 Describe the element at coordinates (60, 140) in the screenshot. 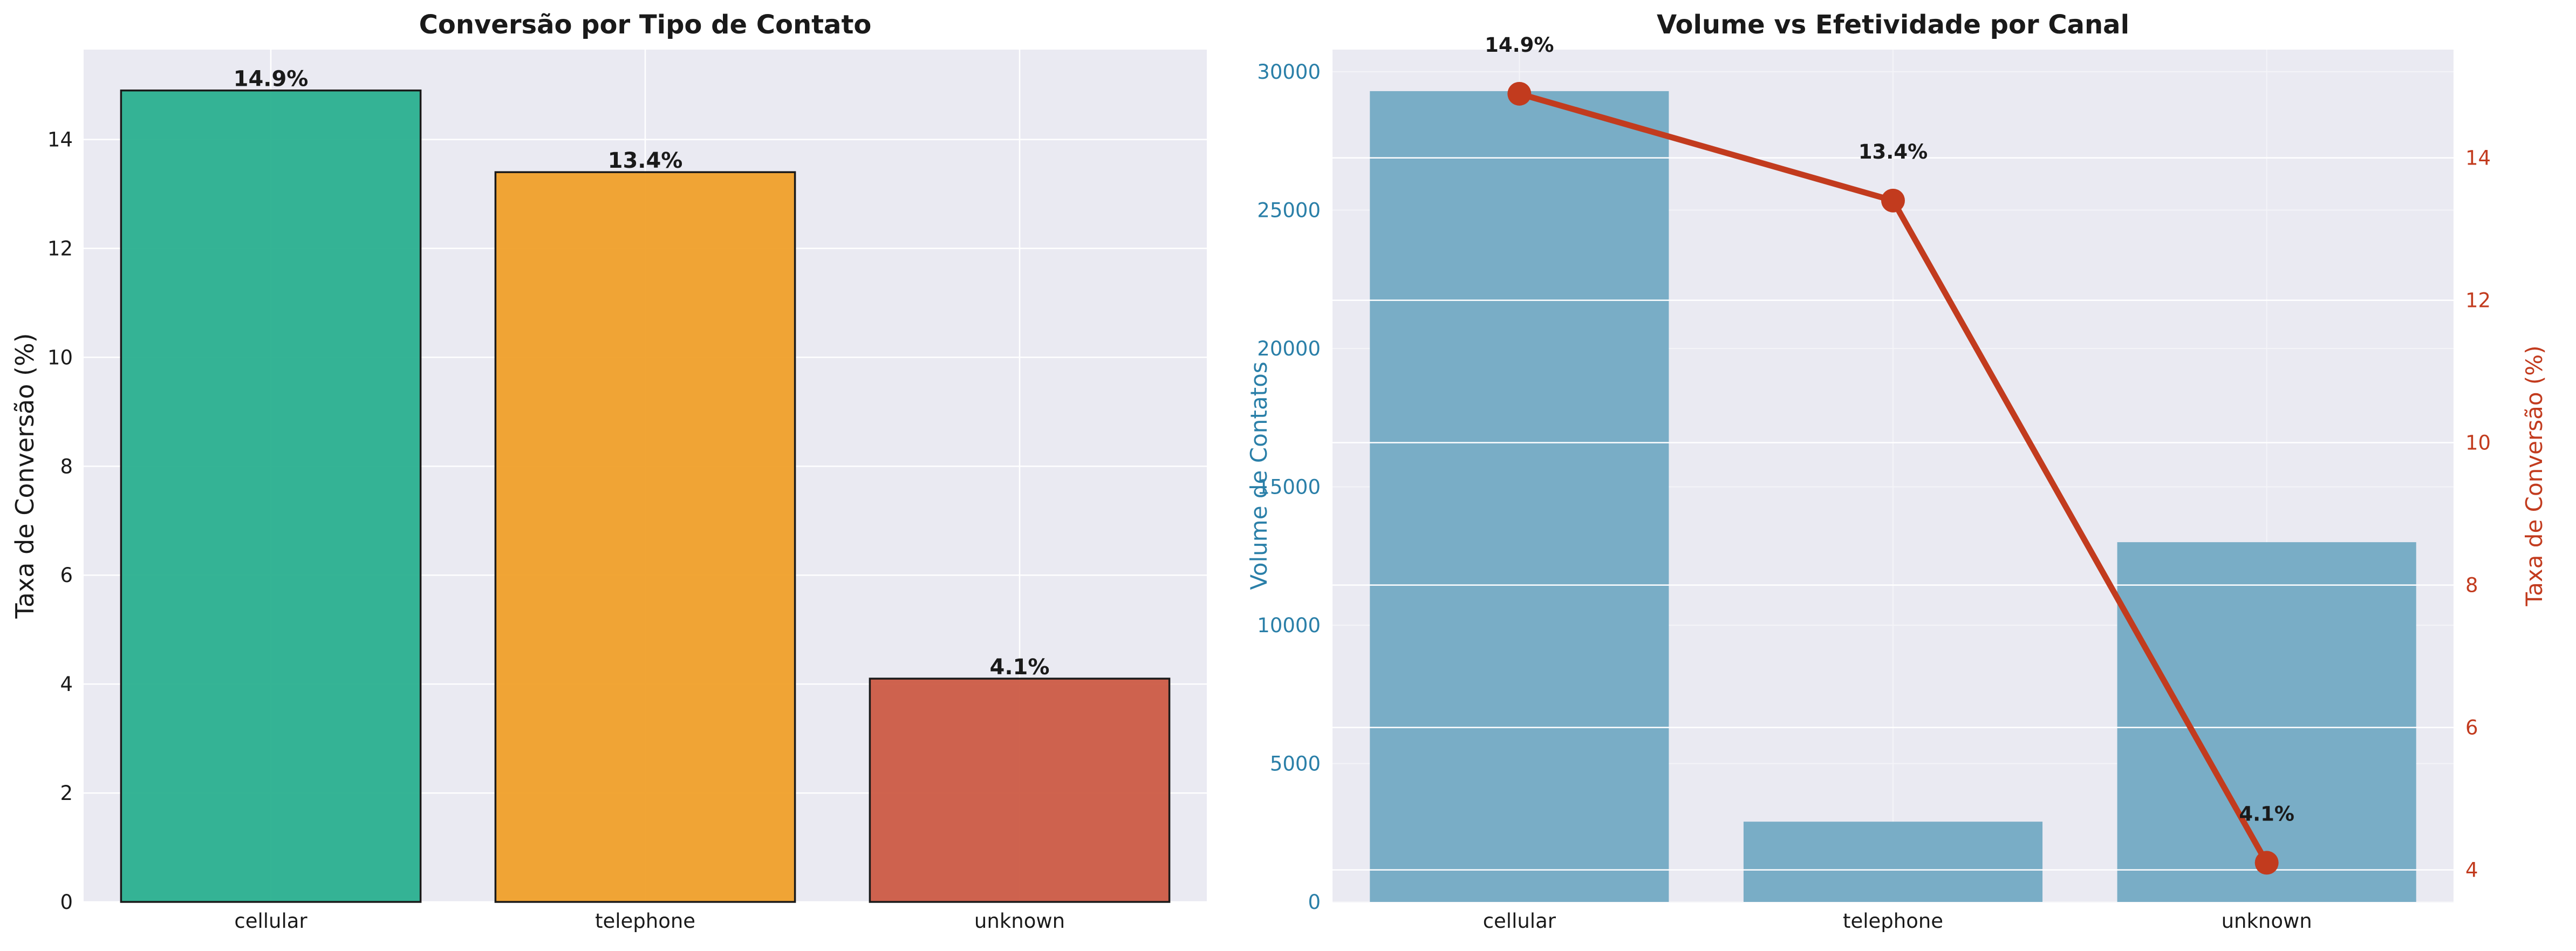

I see `chart1-y-tick: 14` at that location.